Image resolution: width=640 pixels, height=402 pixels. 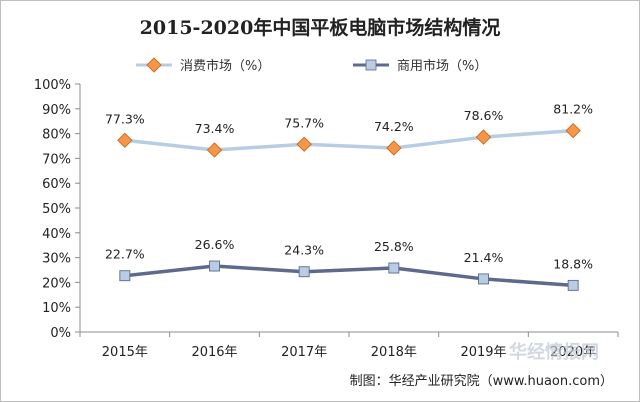 What do you see at coordinates (394, 246) in the screenshot?
I see `data-label: 25.8%` at bounding box center [394, 246].